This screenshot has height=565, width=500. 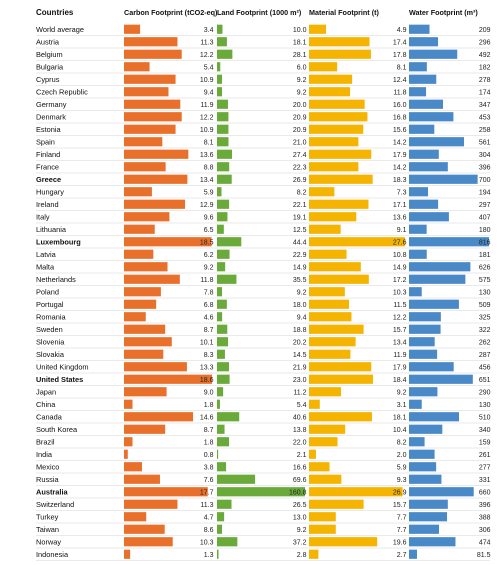 I want to click on value-label-material: 2.0, so click(x=402, y=455).